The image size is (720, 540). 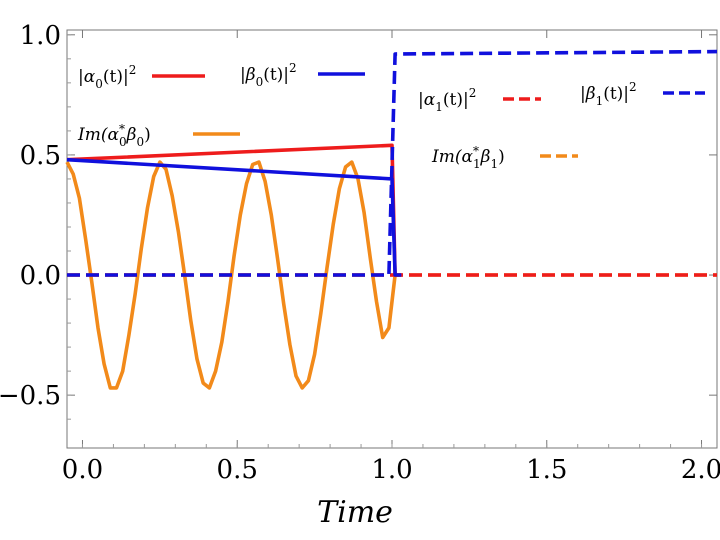 I want to click on legend-item-im1: Im(α* 1β1), so click(x=504, y=157).